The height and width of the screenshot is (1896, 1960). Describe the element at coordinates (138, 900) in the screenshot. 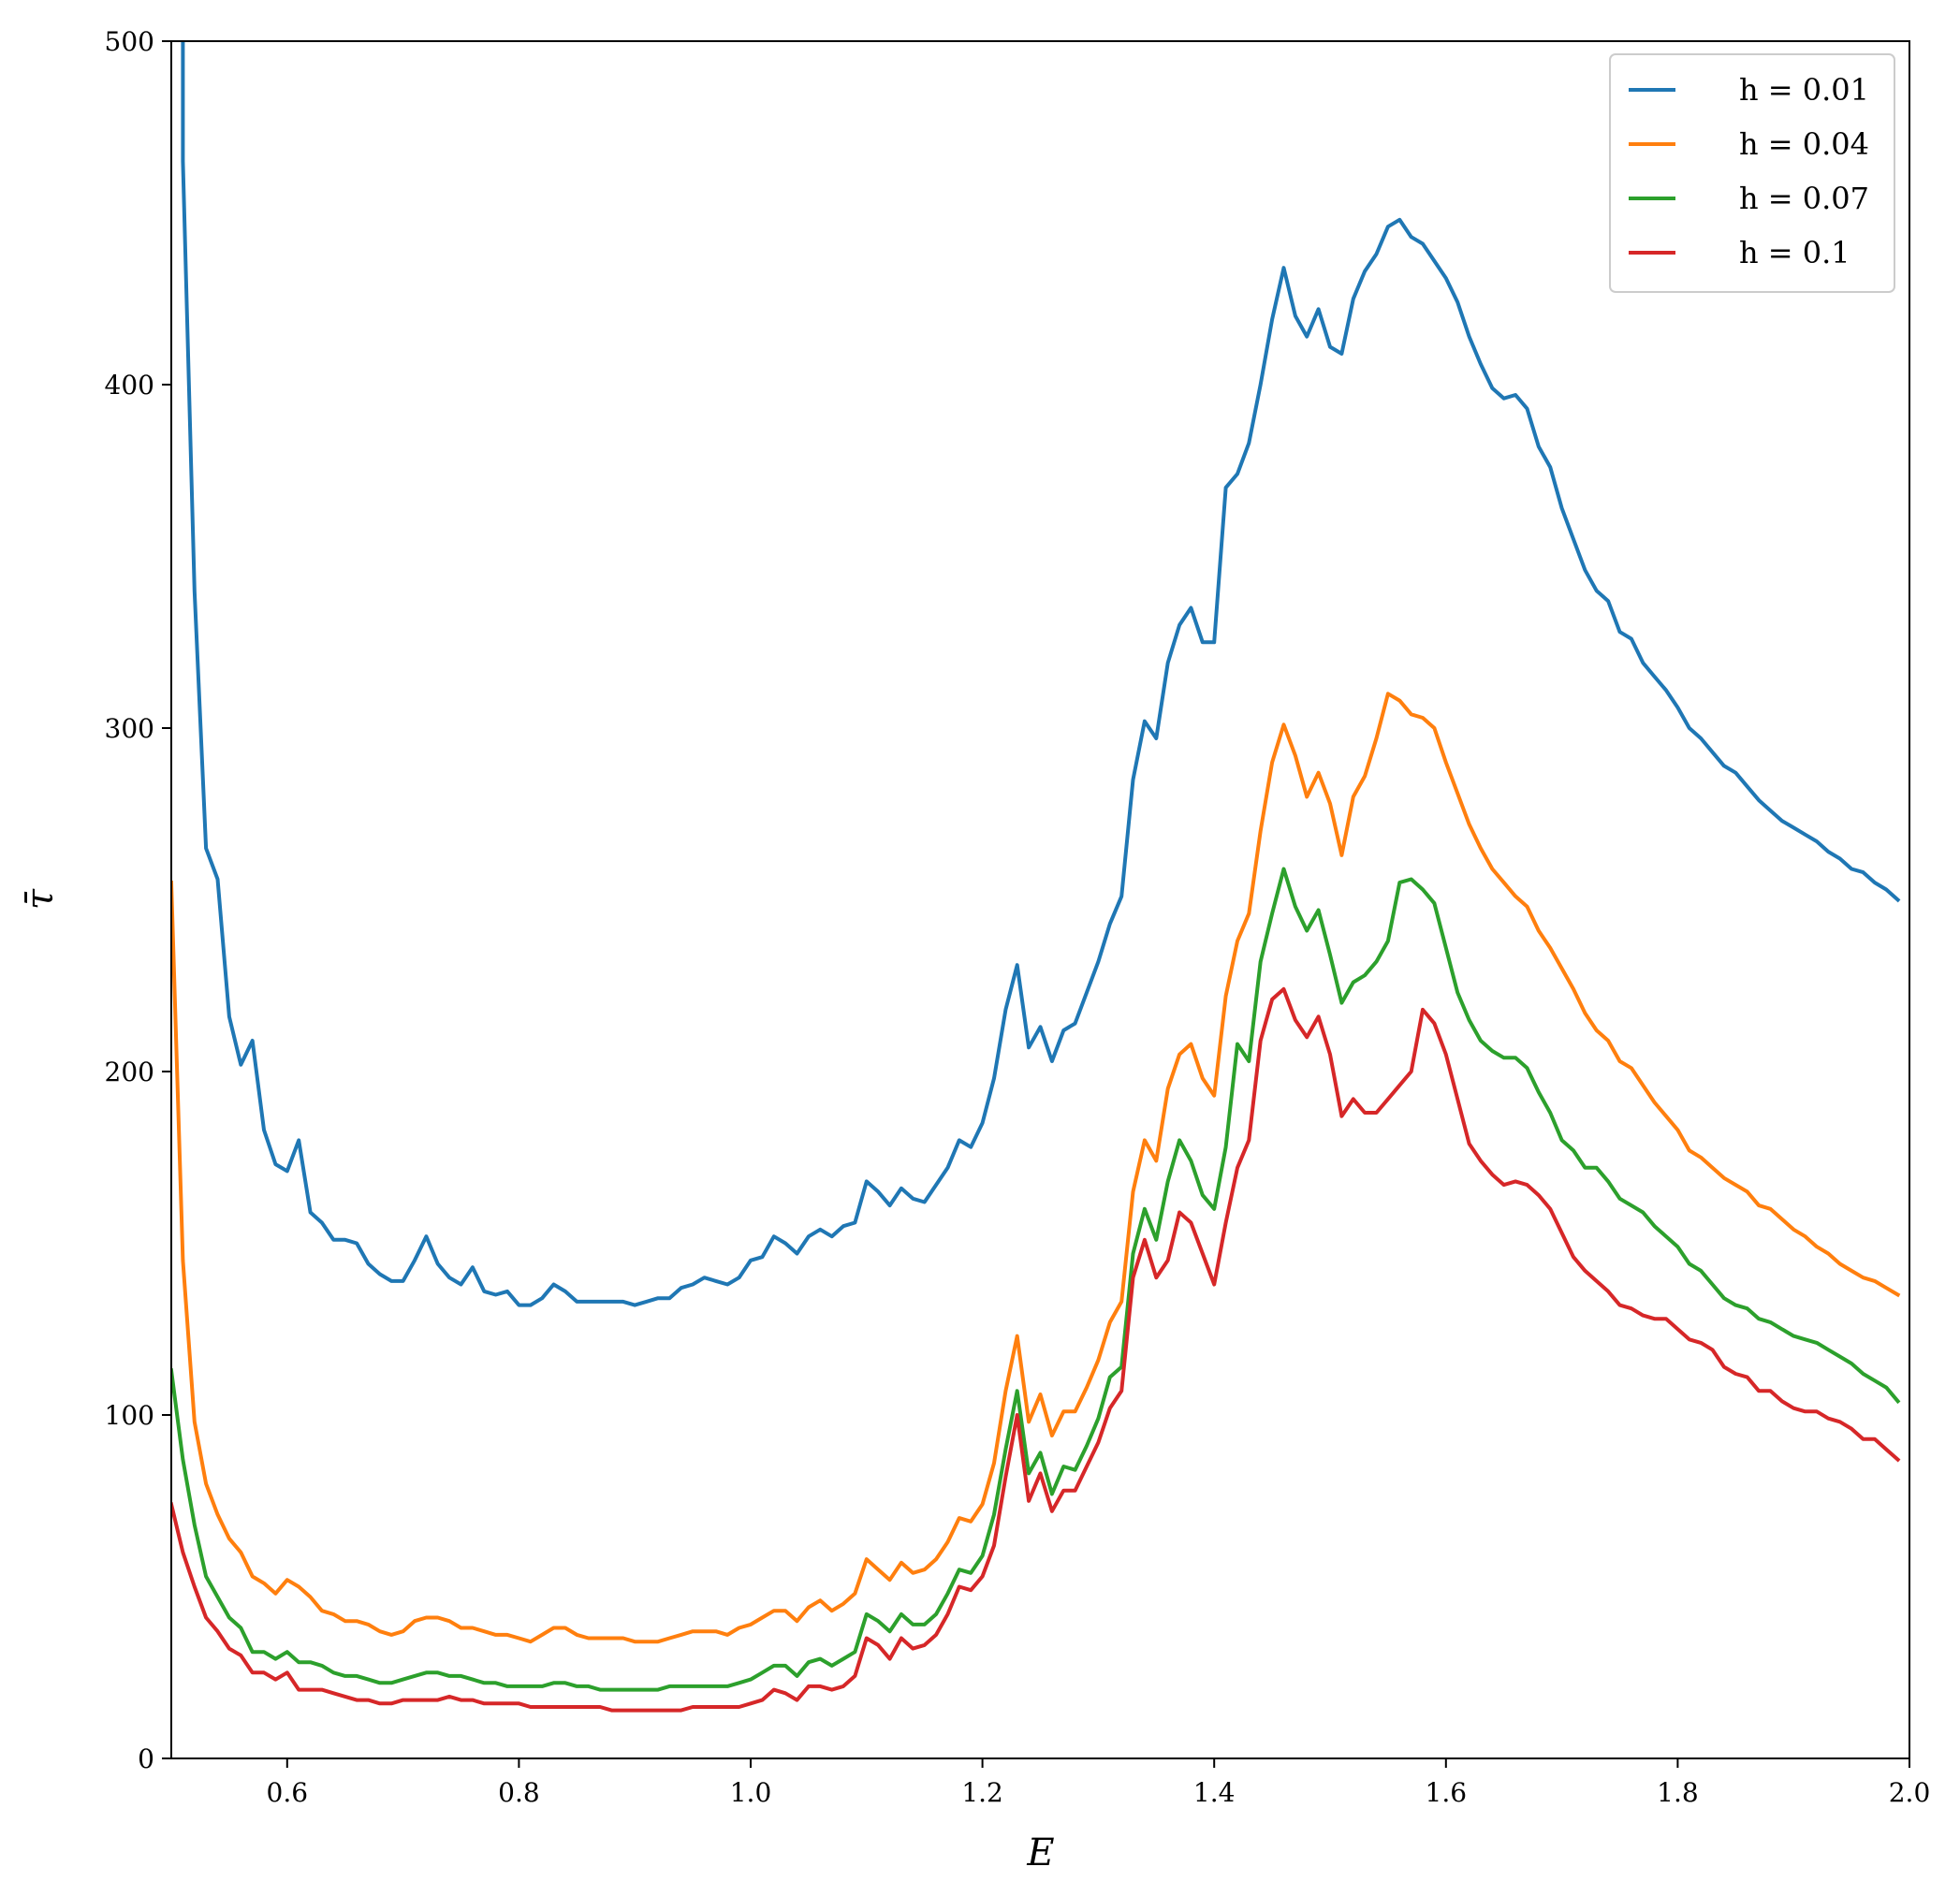

I see `y-axis: 0 100 200 300 400 500` at that location.